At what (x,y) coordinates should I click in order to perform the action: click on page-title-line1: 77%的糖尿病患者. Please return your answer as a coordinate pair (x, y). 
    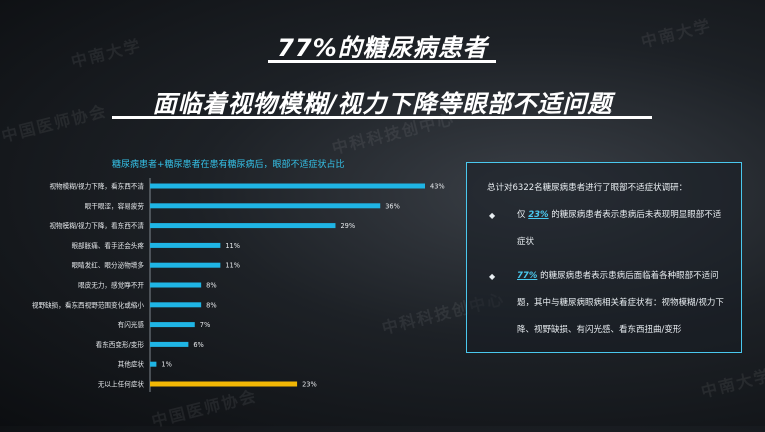
    Looking at the image, I should click on (382, 48).